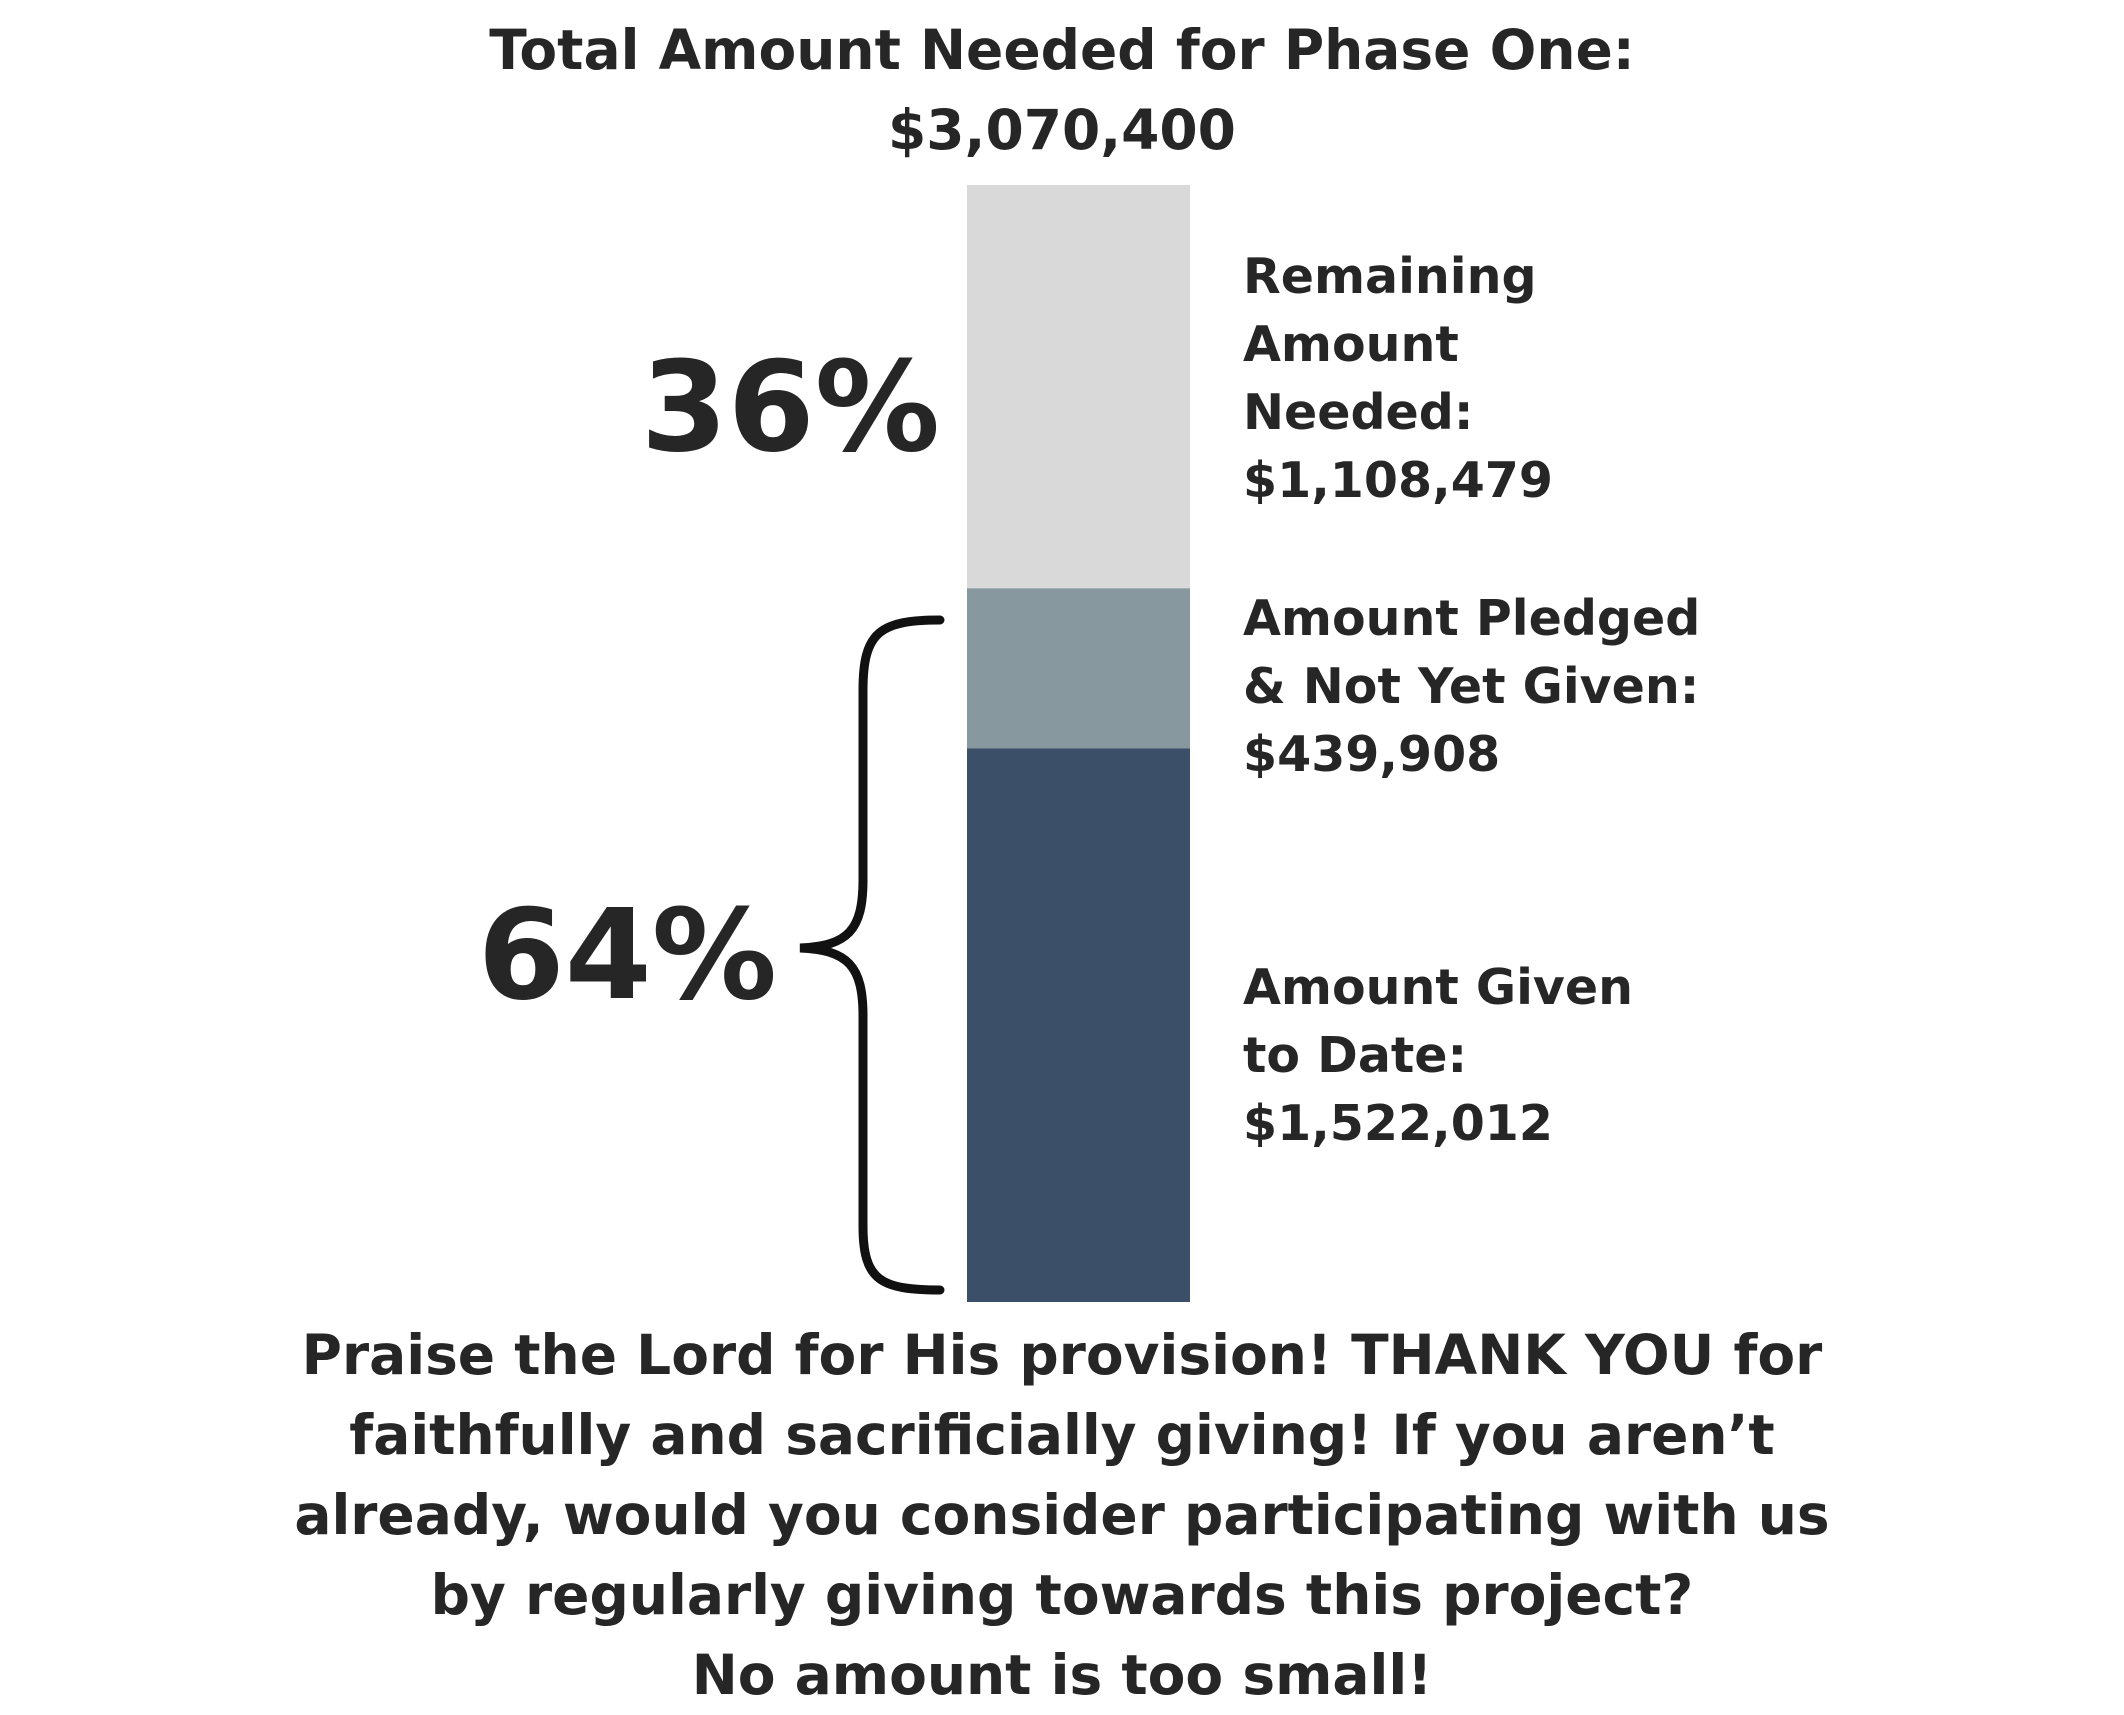 Image resolution: width=2124 pixels, height=1715 pixels. Describe the element at coordinates (872, 955) in the screenshot. I see `raised-brace` at that location.